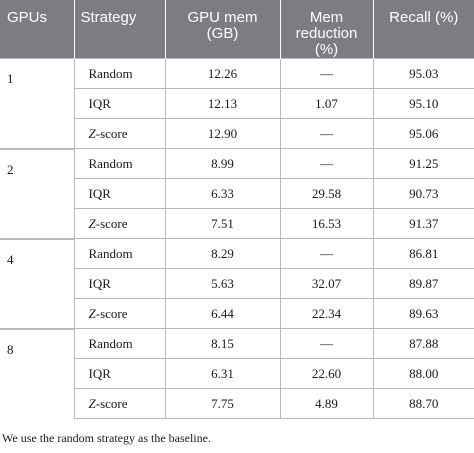 This screenshot has height=453, width=474. What do you see at coordinates (423, 223) in the screenshot?
I see `recall-cell: 91.37` at bounding box center [423, 223].